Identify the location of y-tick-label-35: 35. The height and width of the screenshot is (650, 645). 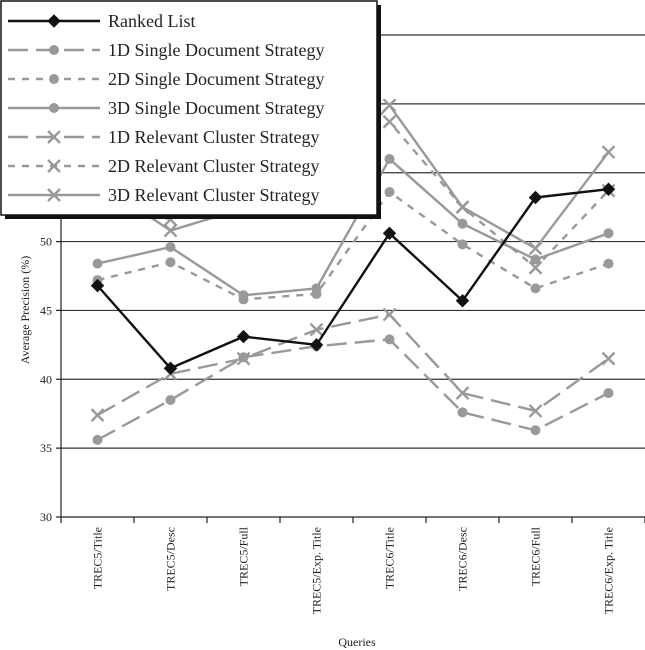
(46, 448).